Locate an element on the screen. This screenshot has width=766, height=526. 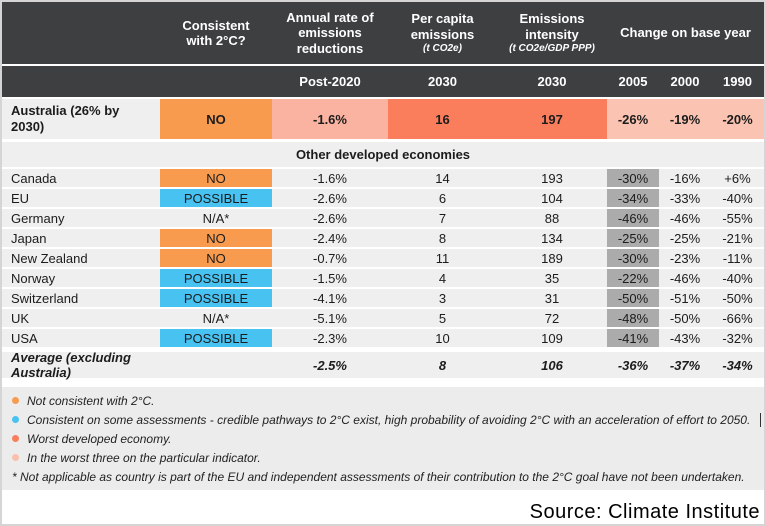
average-intensity: 106 is located at coordinates (552, 365).